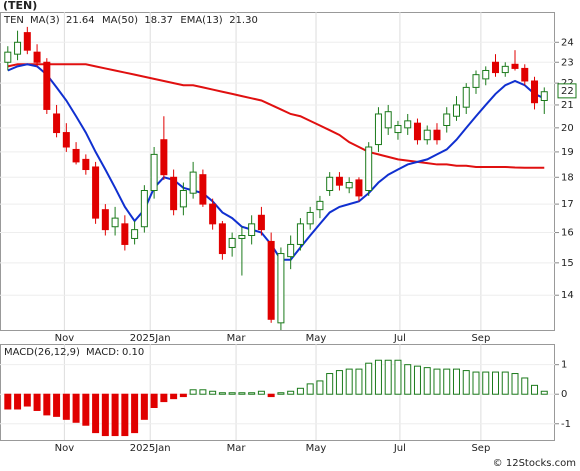 Image resolution: width=580 pixels, height=471 pixels. What do you see at coordinates (566, 424) in the screenshot?
I see `y-tick-label: -1` at bounding box center [566, 424].